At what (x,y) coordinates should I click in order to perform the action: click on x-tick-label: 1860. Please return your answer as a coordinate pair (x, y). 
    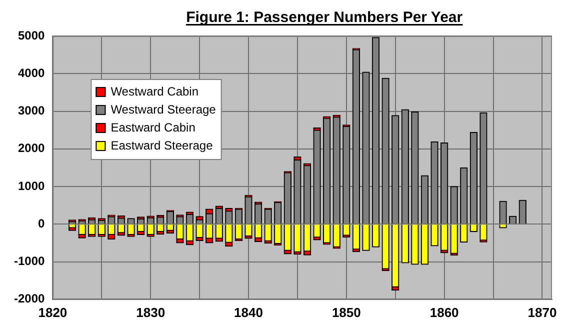
    Looking at the image, I should click on (444, 312).